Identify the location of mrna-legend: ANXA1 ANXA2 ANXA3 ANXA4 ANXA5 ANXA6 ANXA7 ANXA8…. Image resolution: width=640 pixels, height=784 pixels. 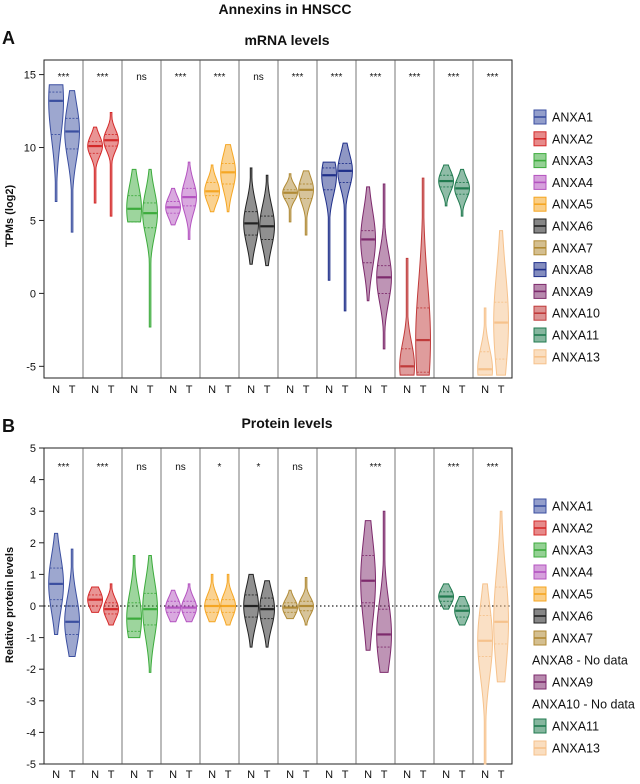
(566, 237).